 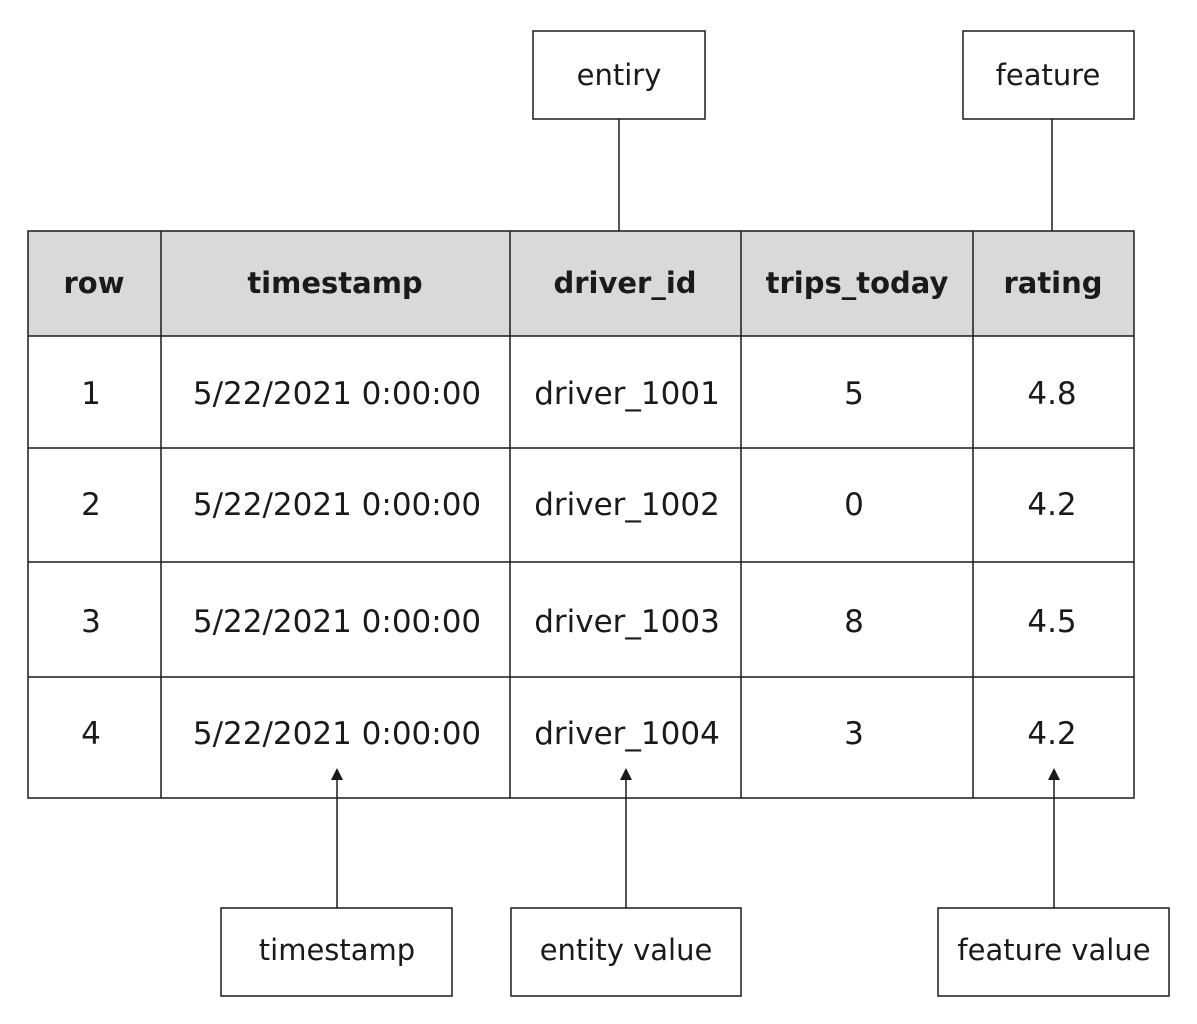 I want to click on cell-row-number: 3, so click(x=91, y=622).